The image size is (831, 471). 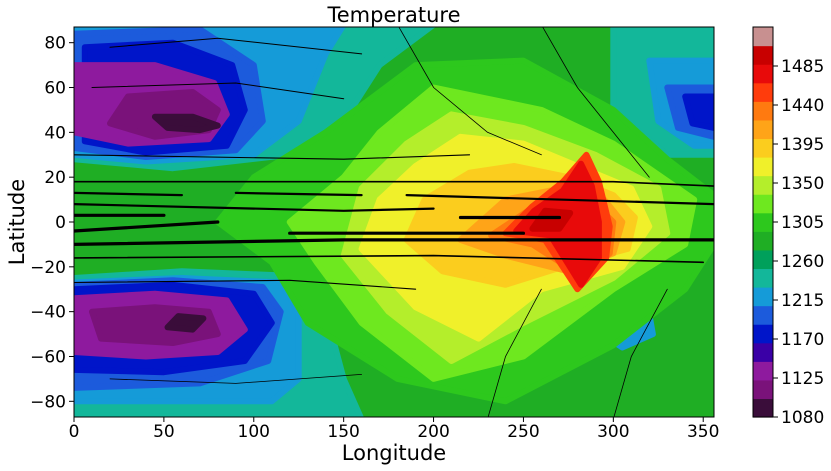 I want to click on colorbar-tick-label: 1485, so click(x=802, y=67).